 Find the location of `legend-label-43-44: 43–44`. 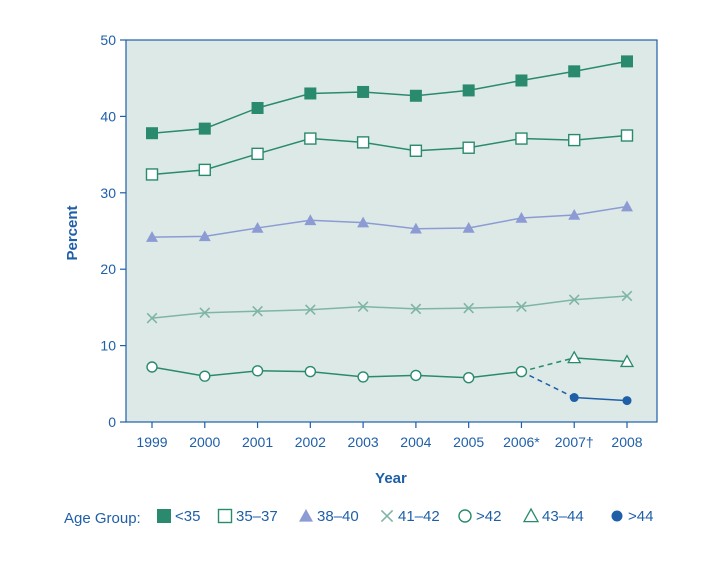

legend-label-43-44: 43–44 is located at coordinates (563, 516).